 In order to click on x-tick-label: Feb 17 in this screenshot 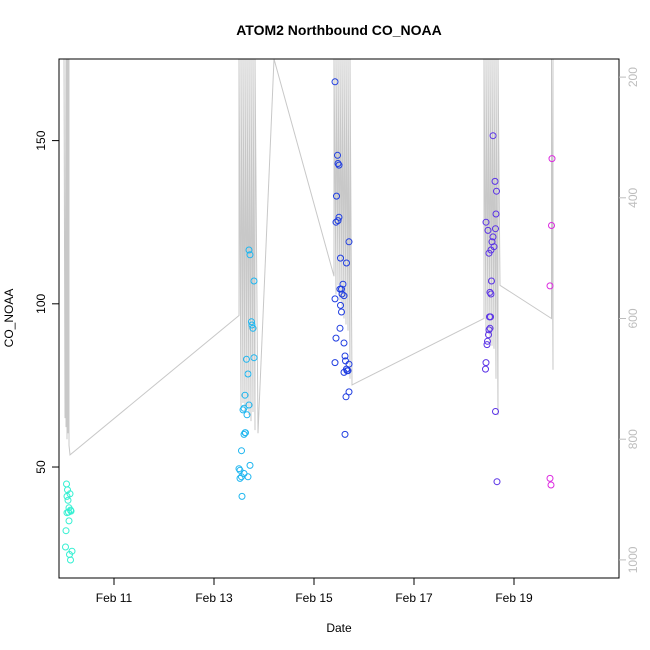, I will do `click(414, 598)`.